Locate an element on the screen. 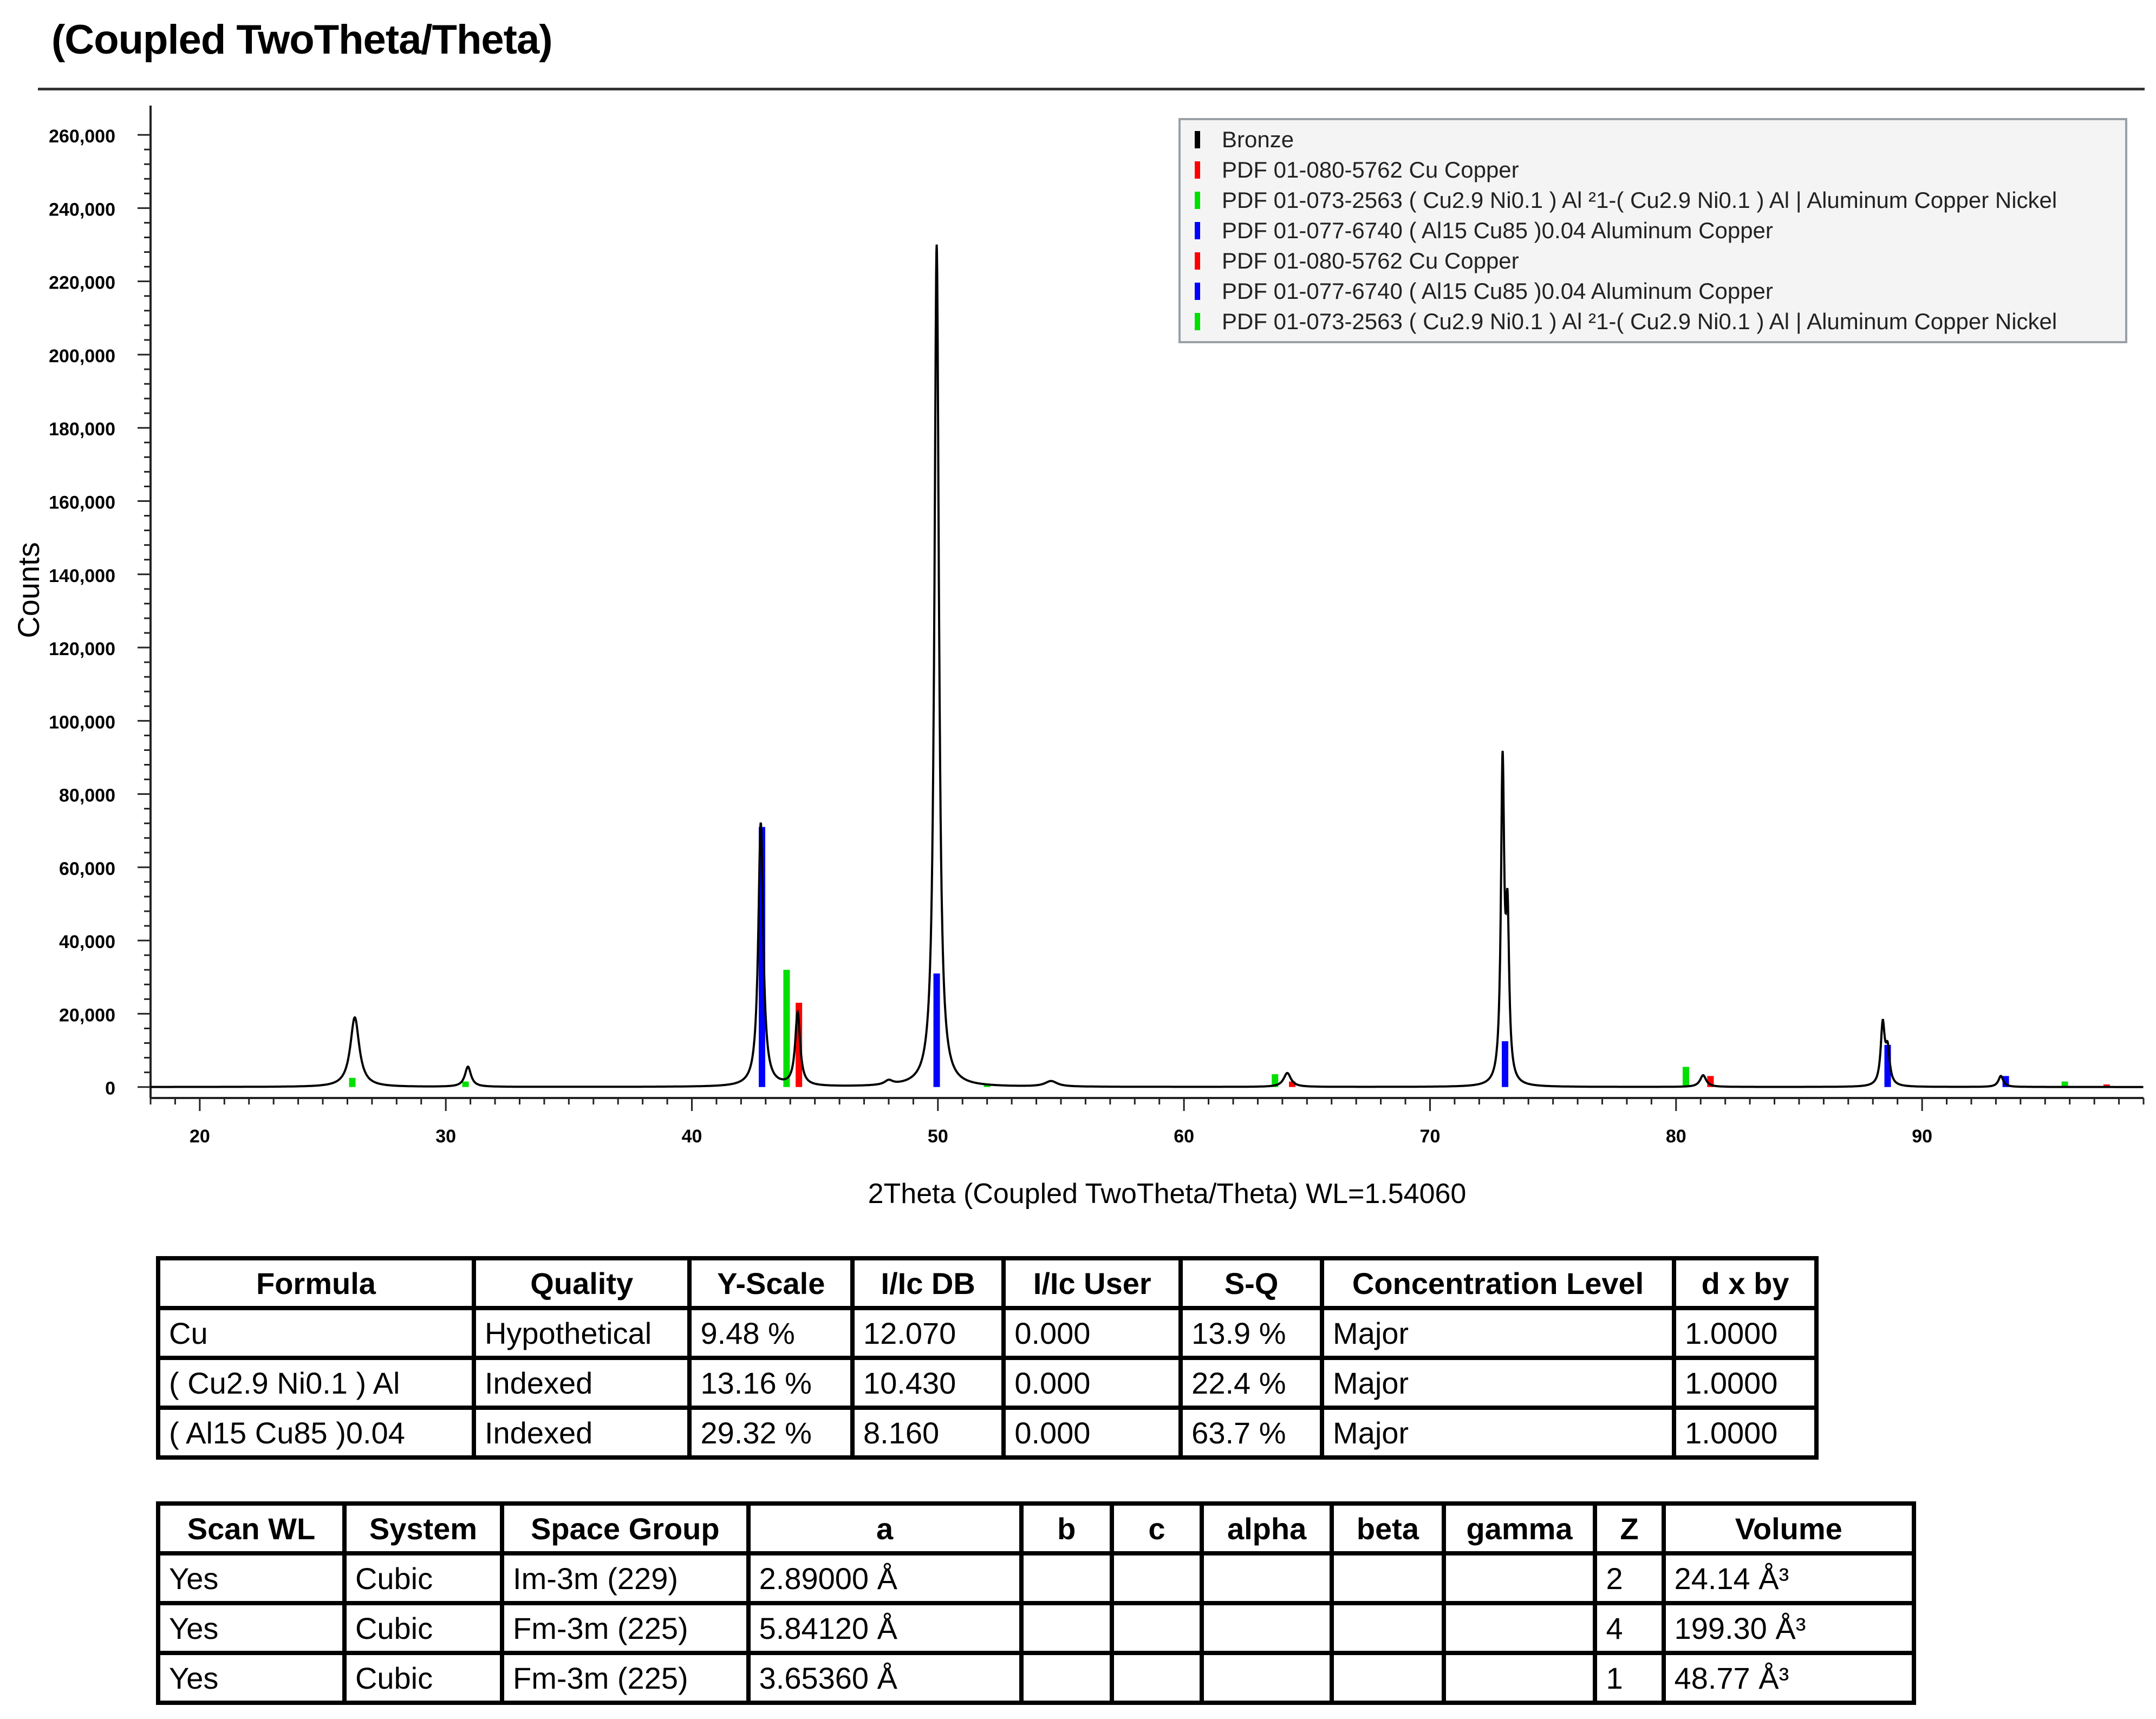 The width and height of the screenshot is (2156, 1719). y-tick-label: 220,000 is located at coordinates (82, 283).